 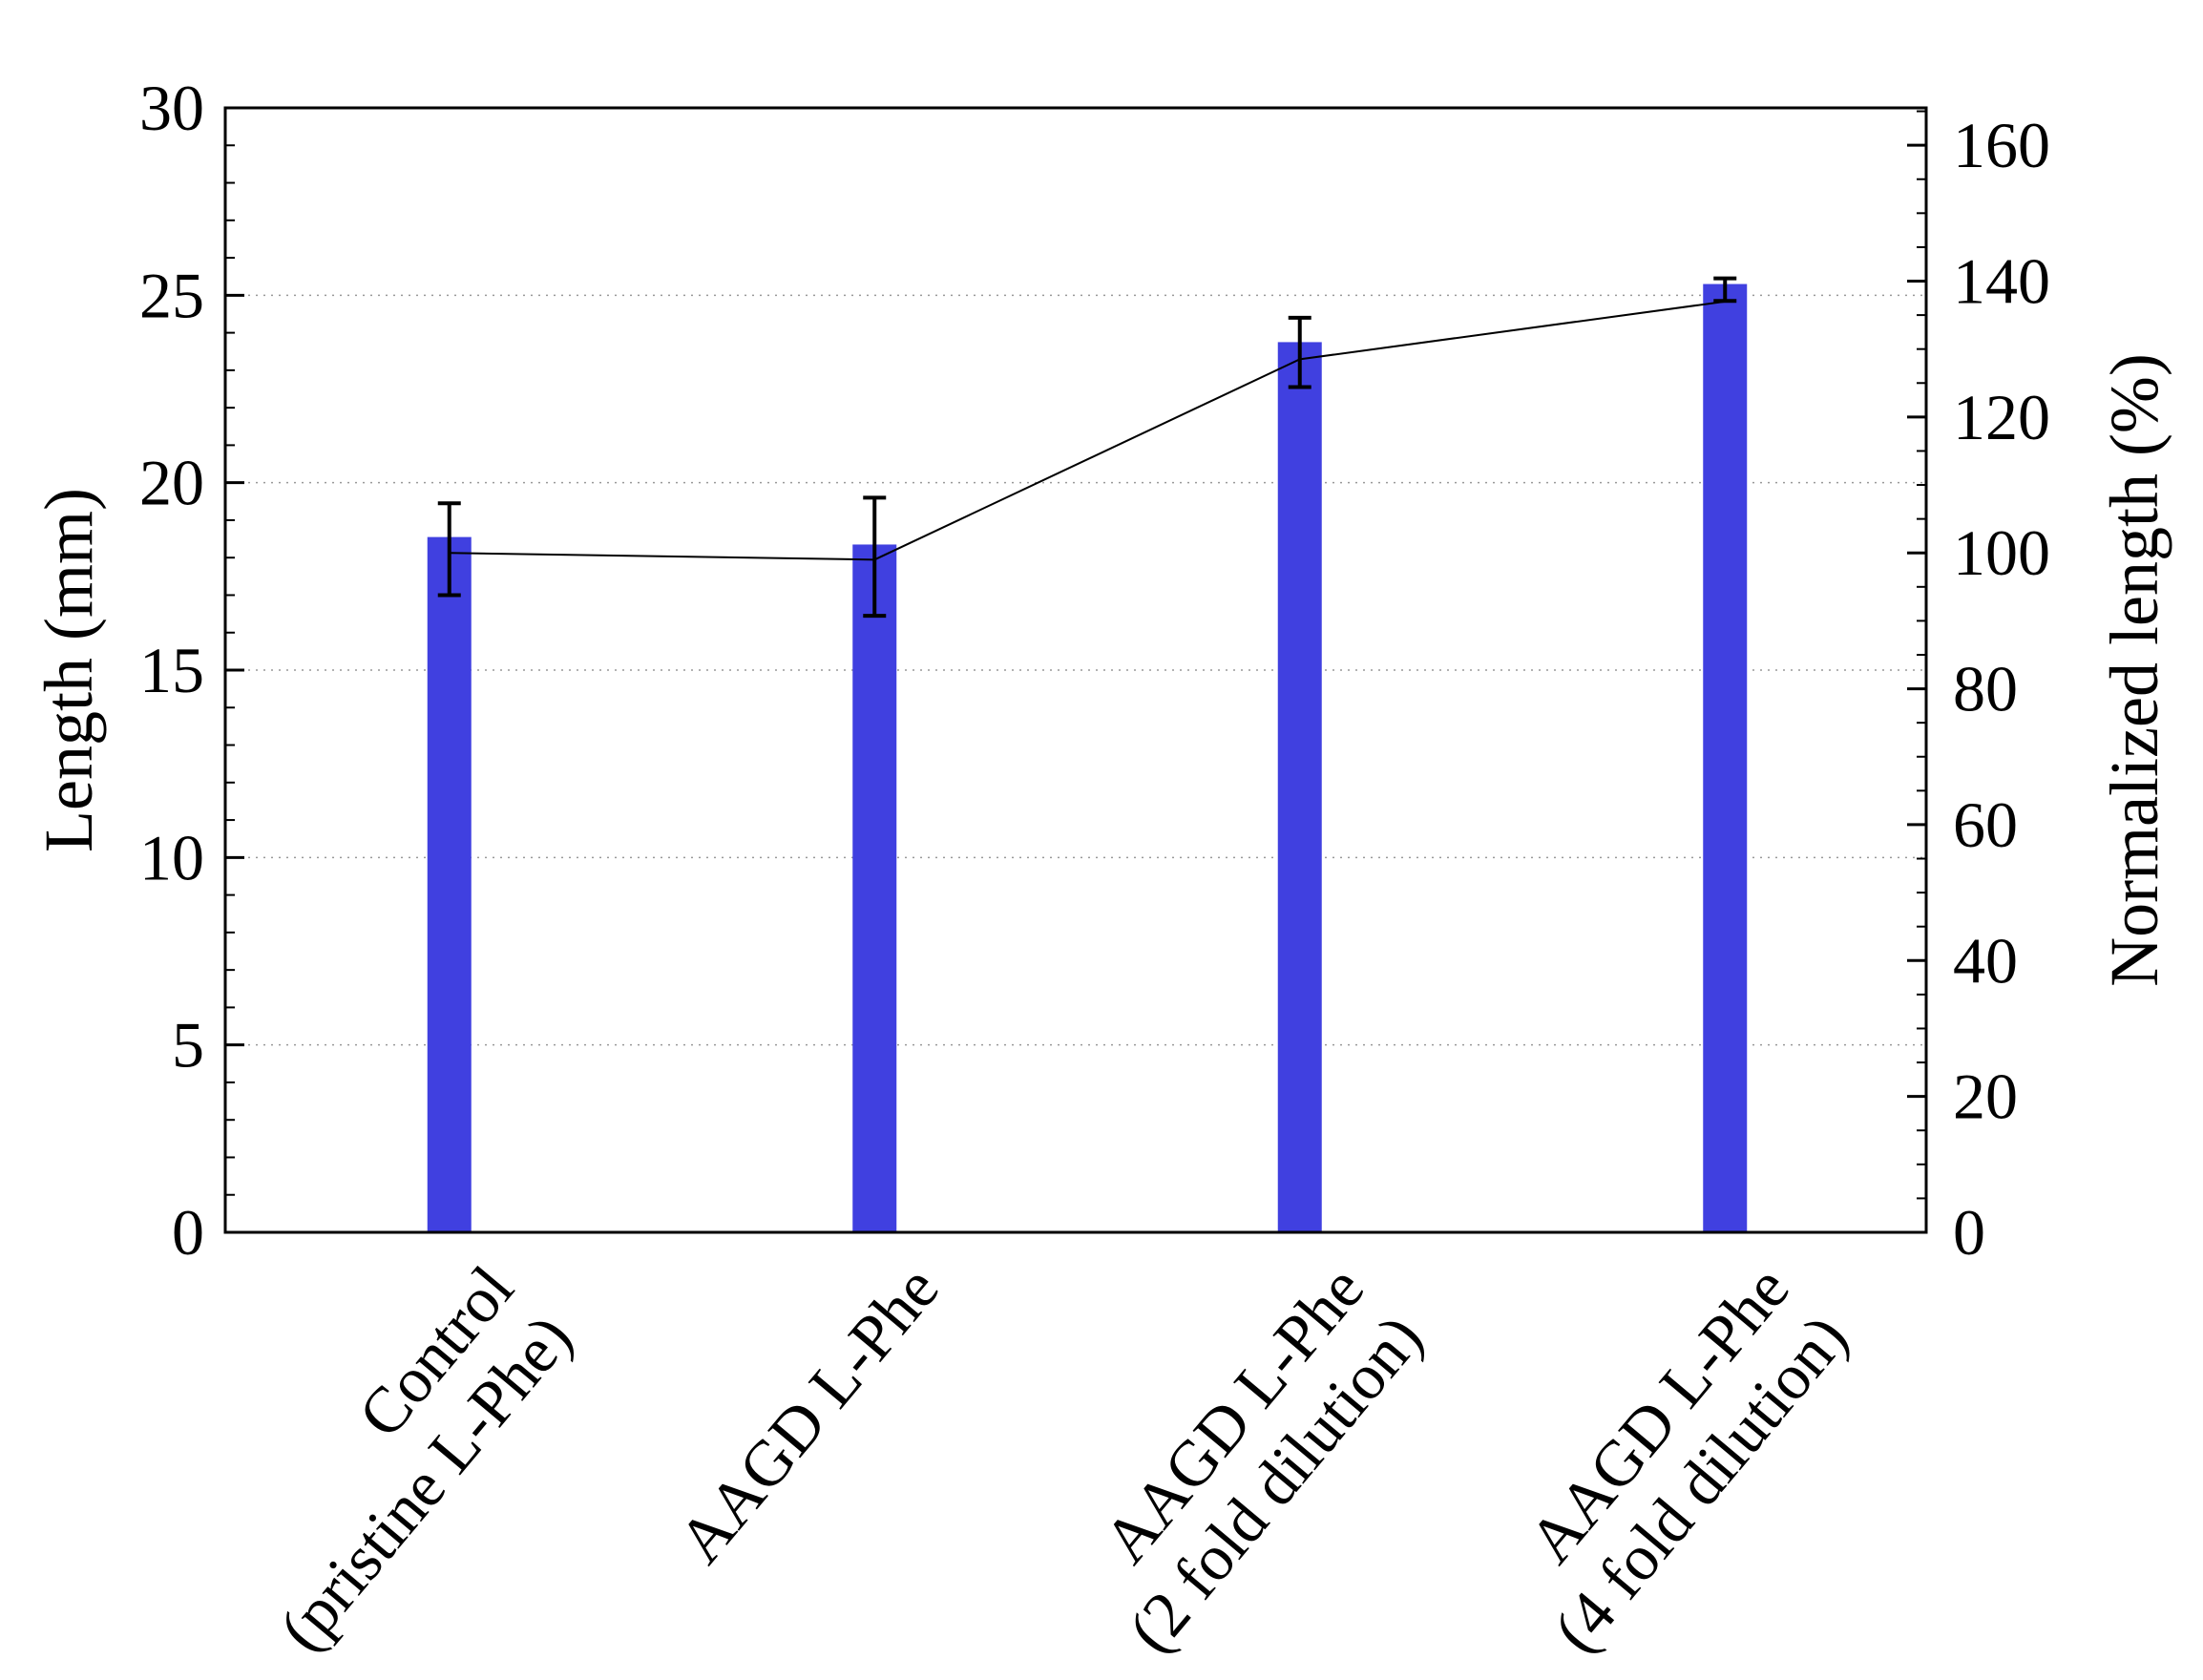 I want to click on left-axis-ticks: 0 5 10 15 20 25 30, so click(x=192, y=670).